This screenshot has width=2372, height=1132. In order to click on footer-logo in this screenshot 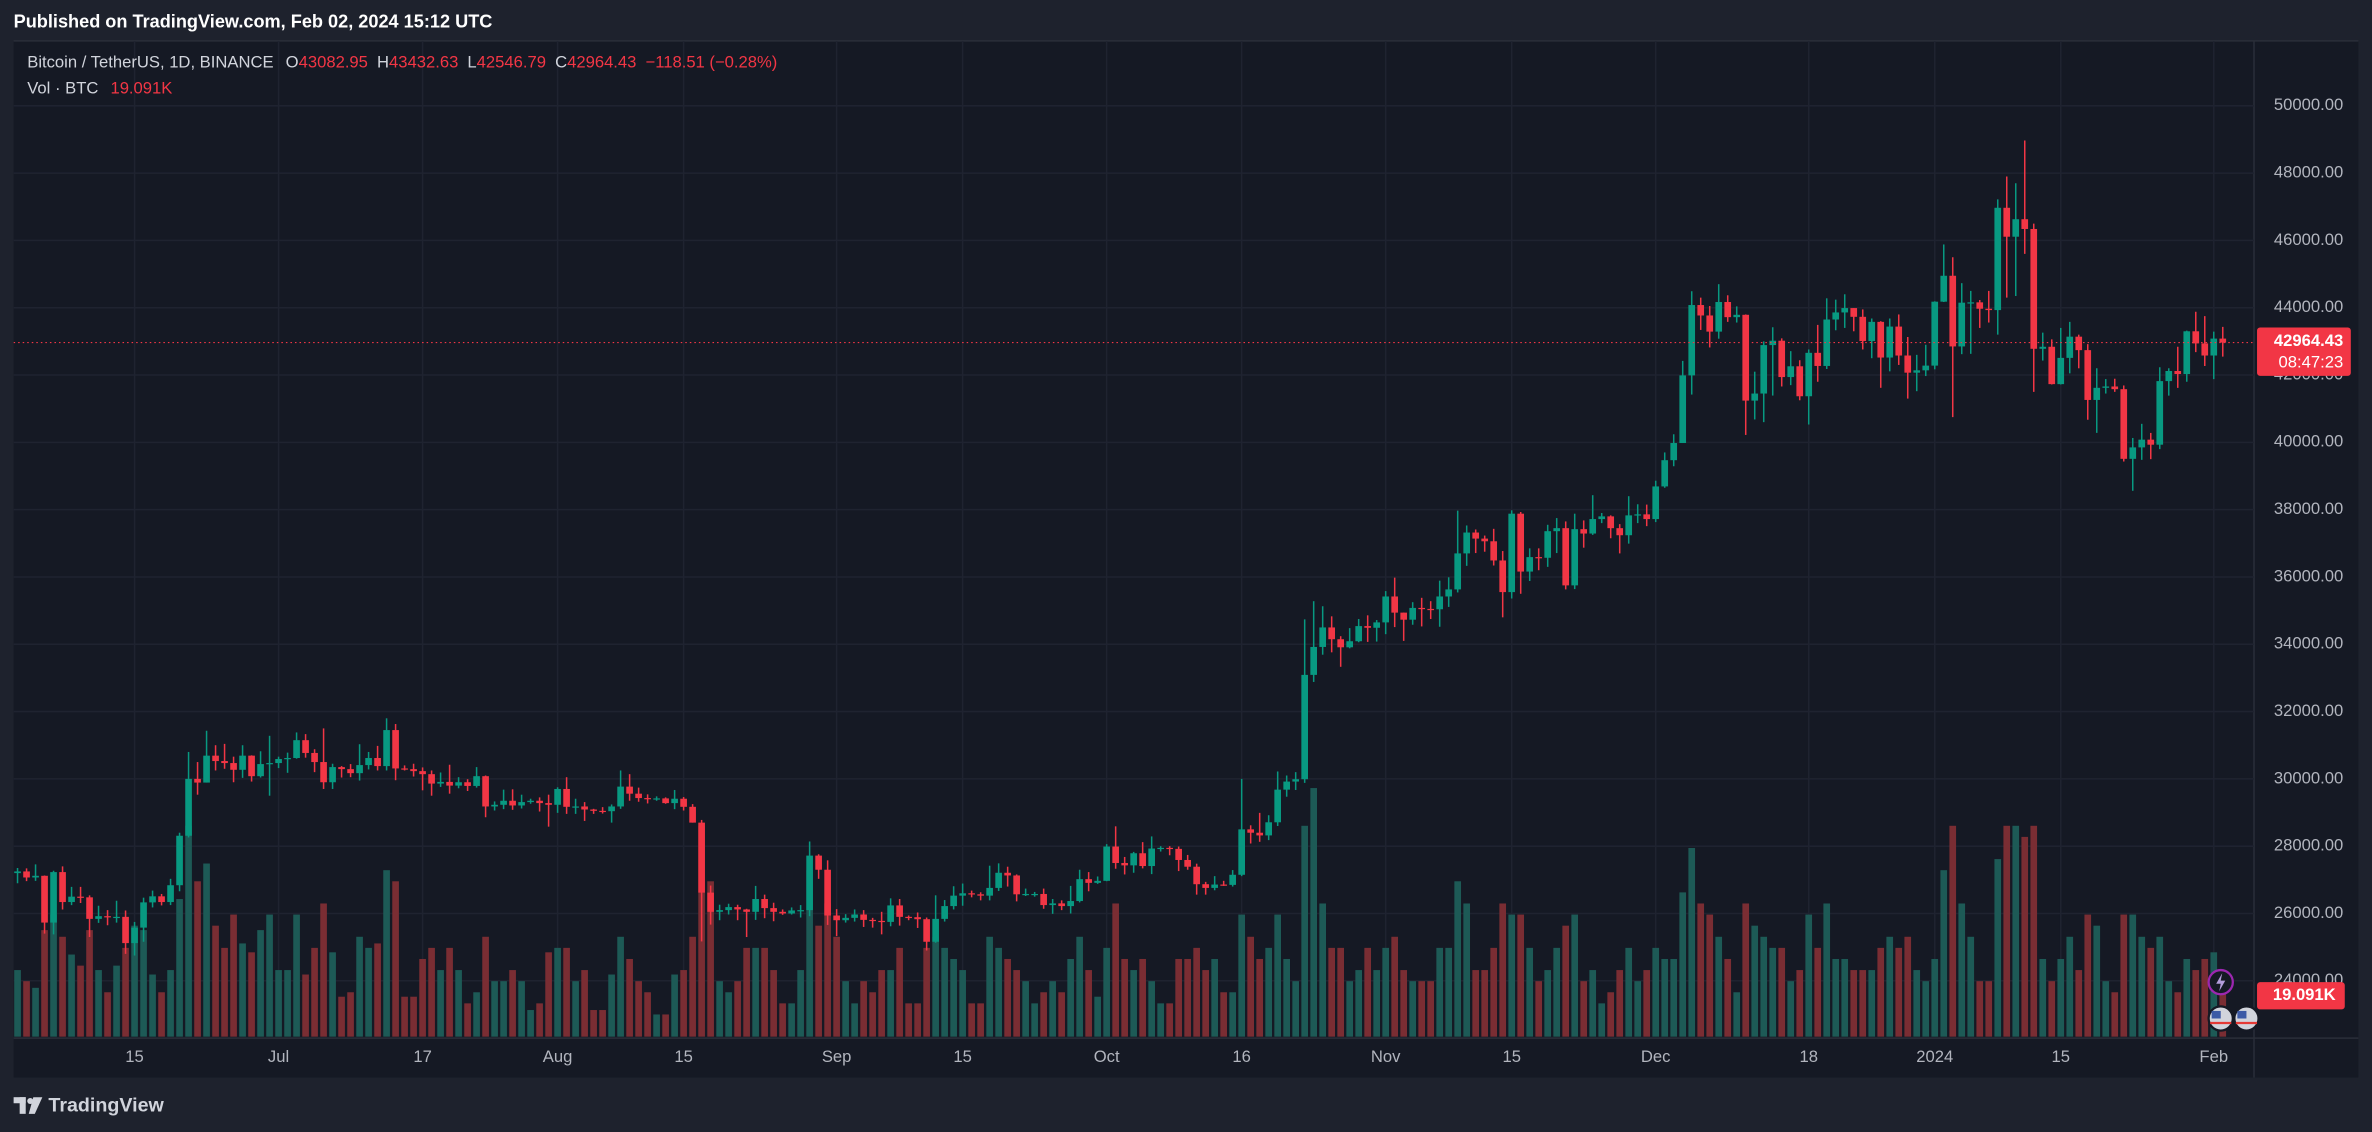, I will do `click(28, 1105)`.